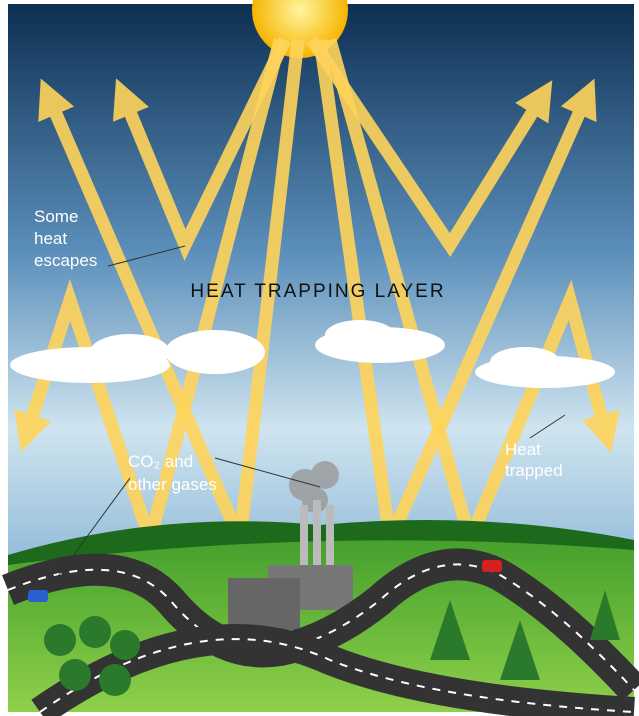  Describe the element at coordinates (317, 291) in the screenshot. I see `layer-label: HEAT TRAPPING LAYER` at that location.